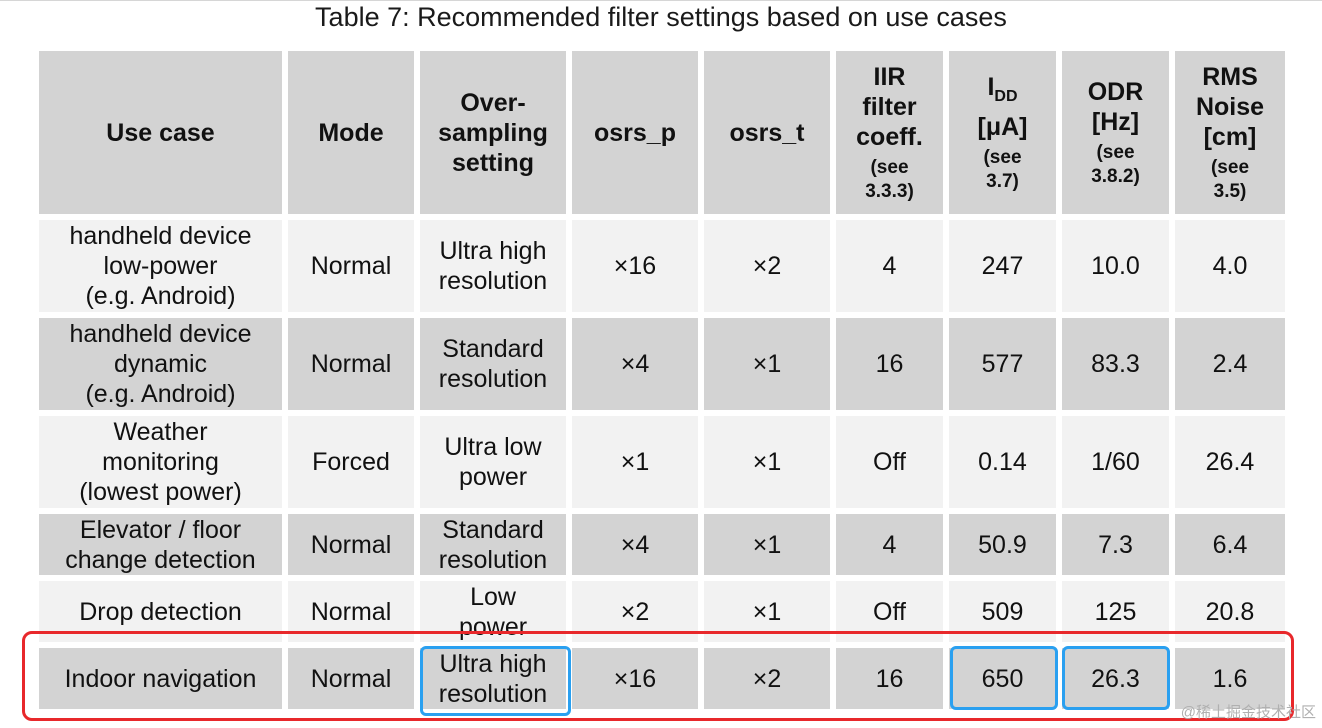 The image size is (1322, 728). Describe the element at coordinates (1248, 712) in the screenshot. I see `watermark: @稀土掘金技术社区` at that location.